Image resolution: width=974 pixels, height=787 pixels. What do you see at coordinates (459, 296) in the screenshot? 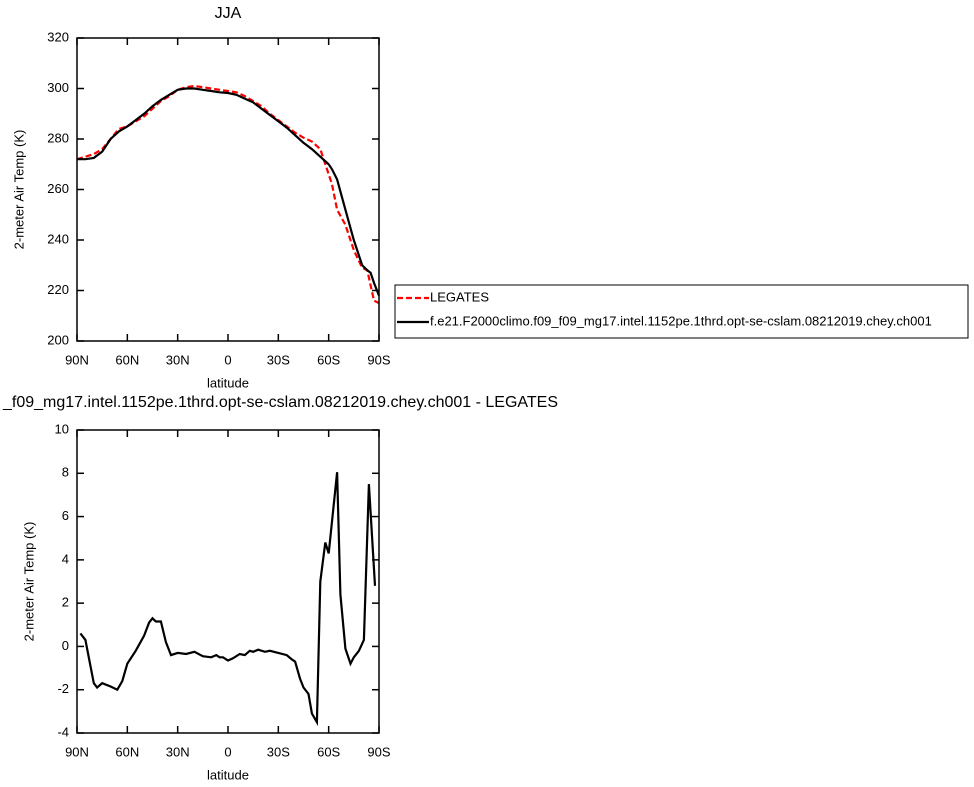
I see `legend-label: LEGATES` at bounding box center [459, 296].